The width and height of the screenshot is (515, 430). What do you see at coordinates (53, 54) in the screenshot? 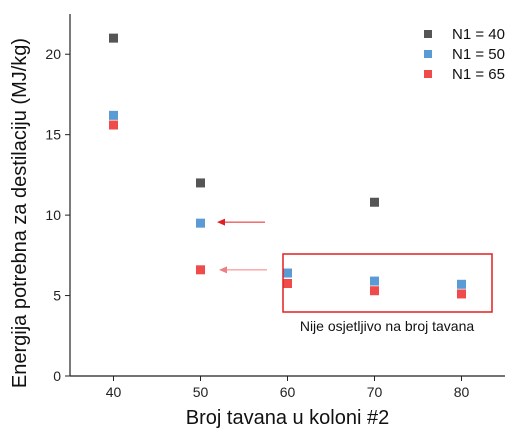
I see `y-tick-label: 20` at bounding box center [53, 54].